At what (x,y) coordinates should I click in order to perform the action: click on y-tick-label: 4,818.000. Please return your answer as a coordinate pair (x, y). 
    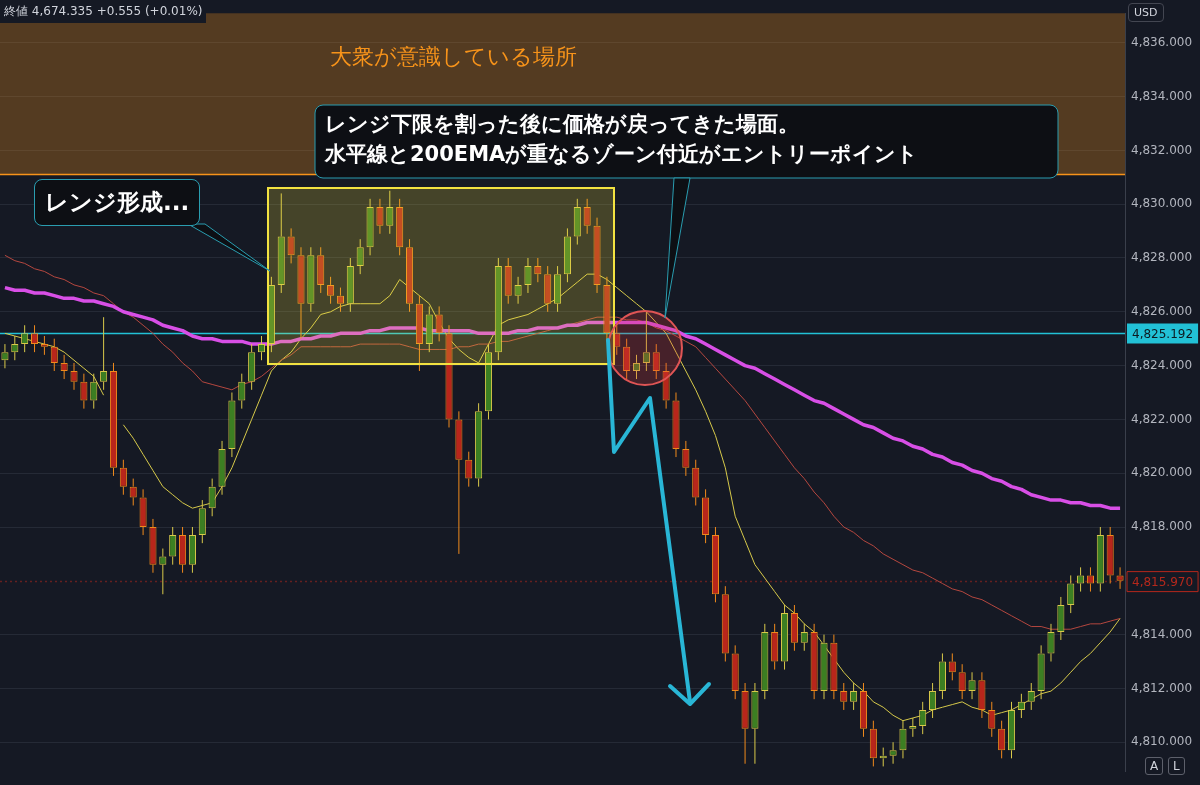
    Looking at the image, I should click on (1162, 526).